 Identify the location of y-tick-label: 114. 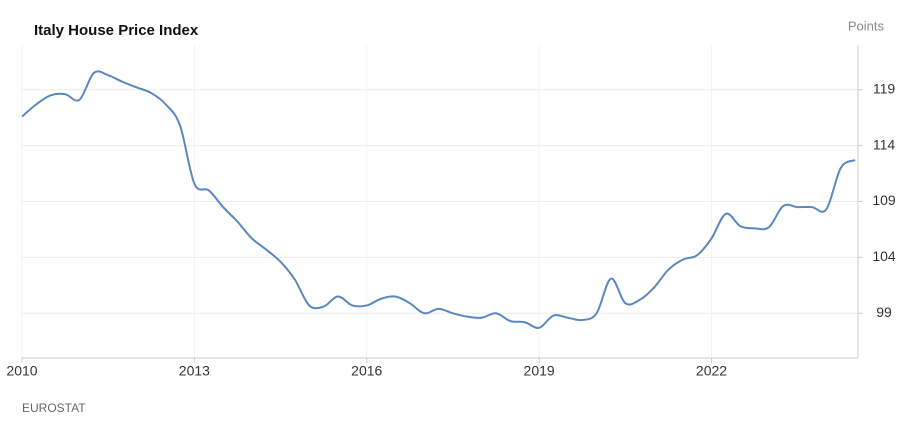
(884, 144).